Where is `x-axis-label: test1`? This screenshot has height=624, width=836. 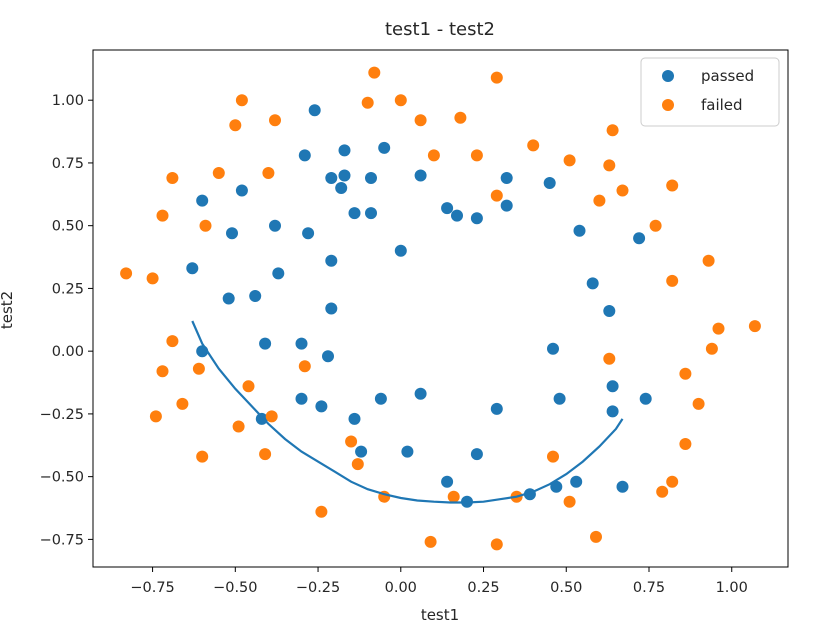 x-axis-label: test1 is located at coordinates (440, 615).